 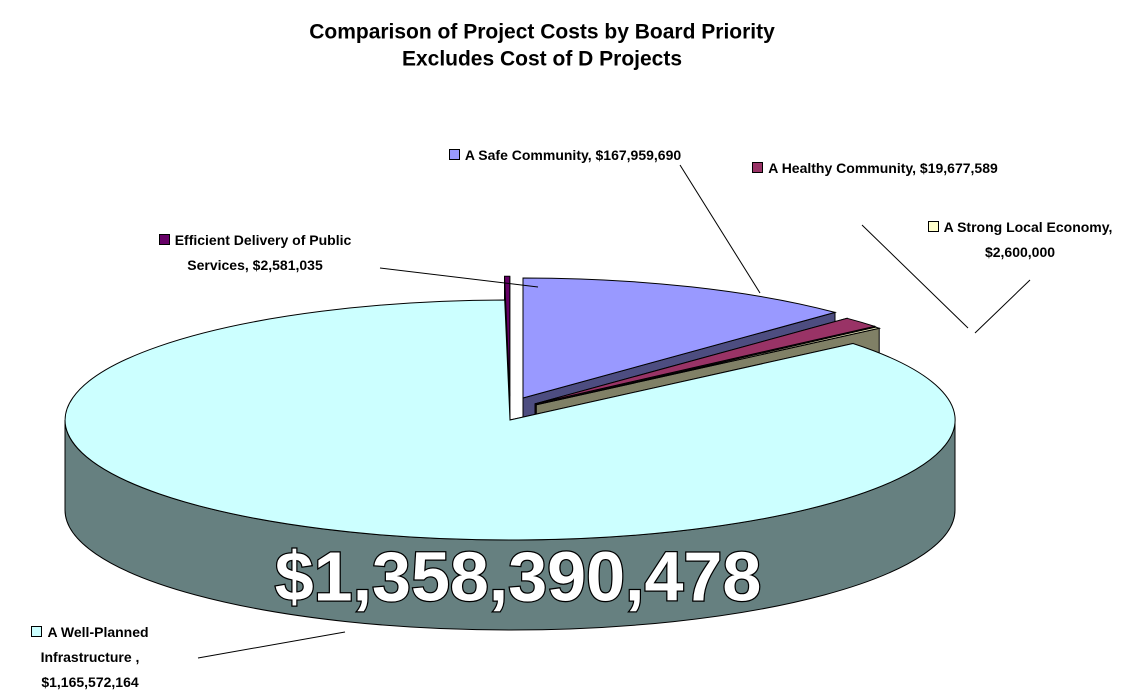 What do you see at coordinates (958, 168) in the screenshot?
I see `label-value: $19,677,589` at bounding box center [958, 168].